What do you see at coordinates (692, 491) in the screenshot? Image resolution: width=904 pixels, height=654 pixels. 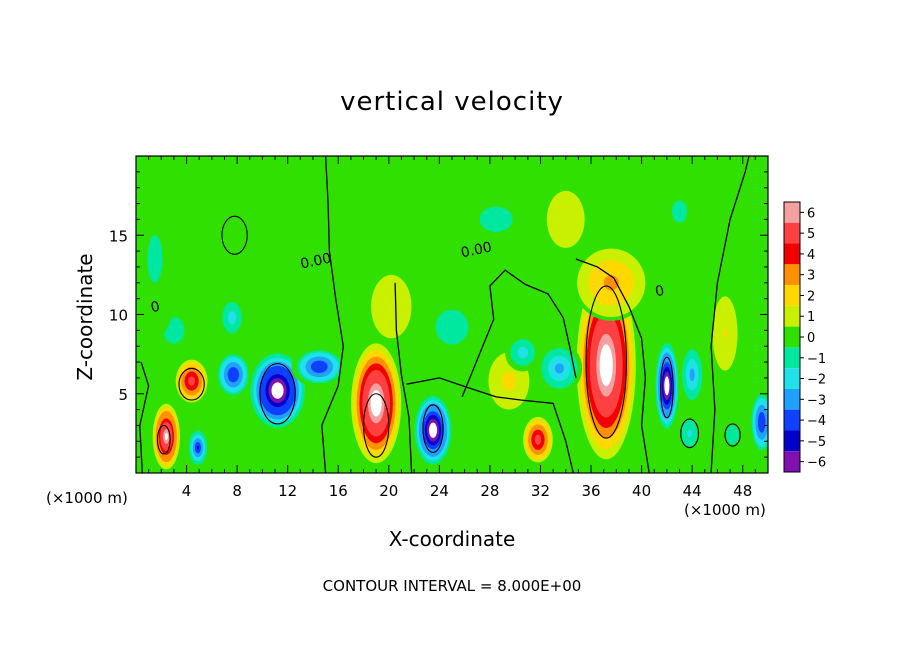 I see `x-tick-label: 44` at bounding box center [692, 491].